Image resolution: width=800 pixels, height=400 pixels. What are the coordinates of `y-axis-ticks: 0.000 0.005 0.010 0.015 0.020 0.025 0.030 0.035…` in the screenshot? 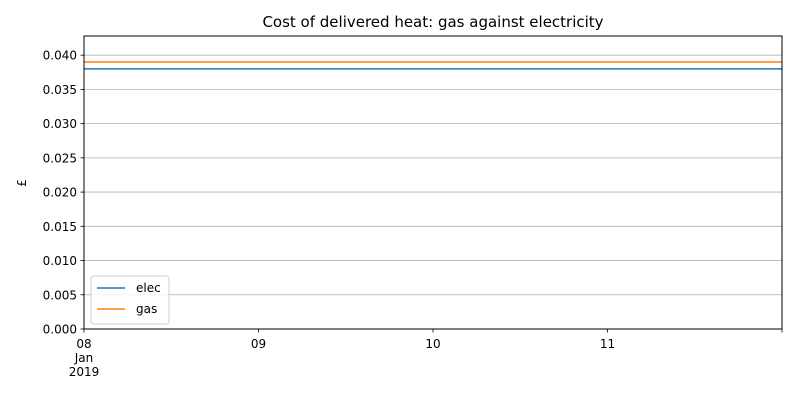 It's located at (63, 193).